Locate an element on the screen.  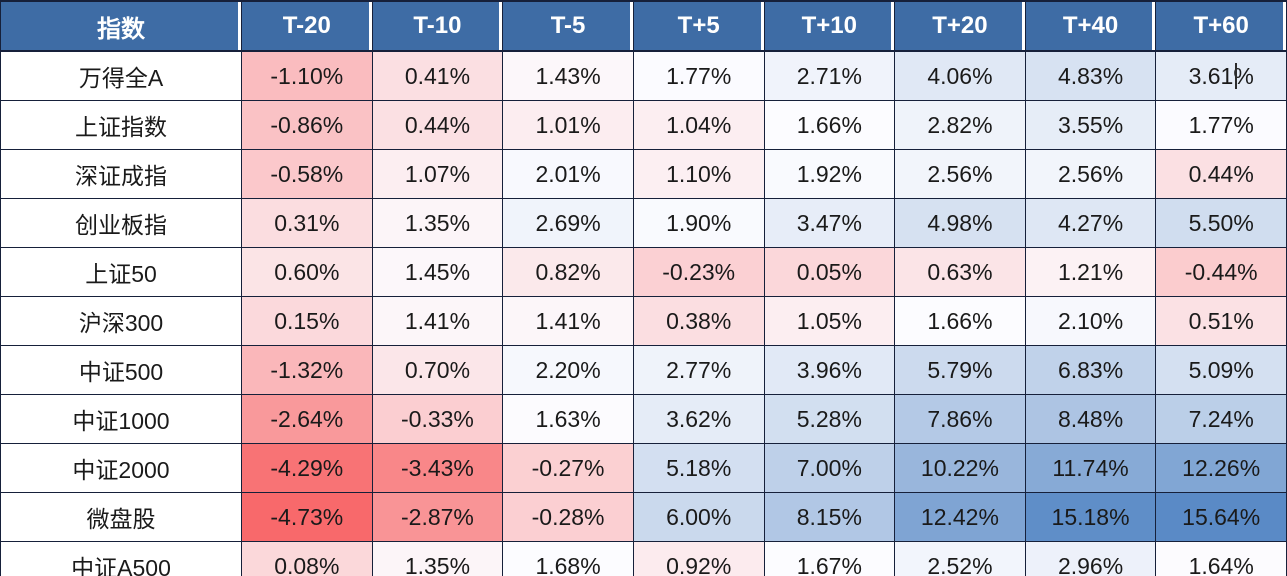
value-cell: 4.06% is located at coordinates (960, 75).